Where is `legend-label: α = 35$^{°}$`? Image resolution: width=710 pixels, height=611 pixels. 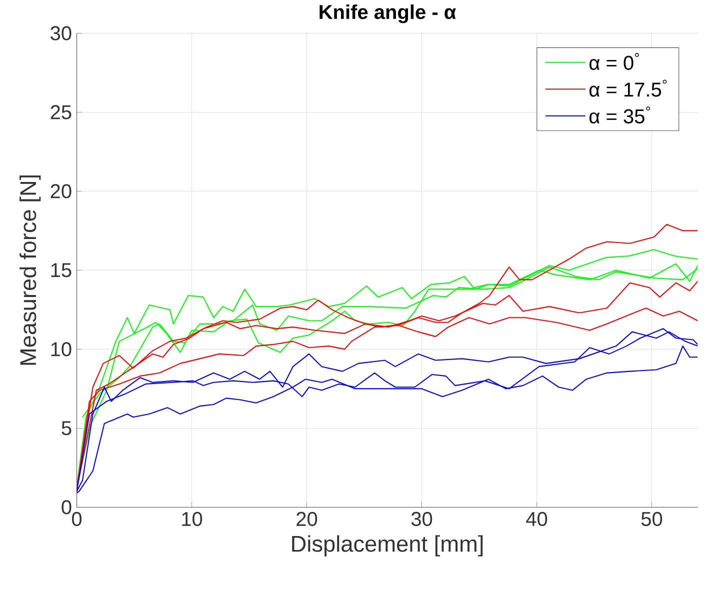
legend-label: α = 35$^{°}$ is located at coordinates (619, 115).